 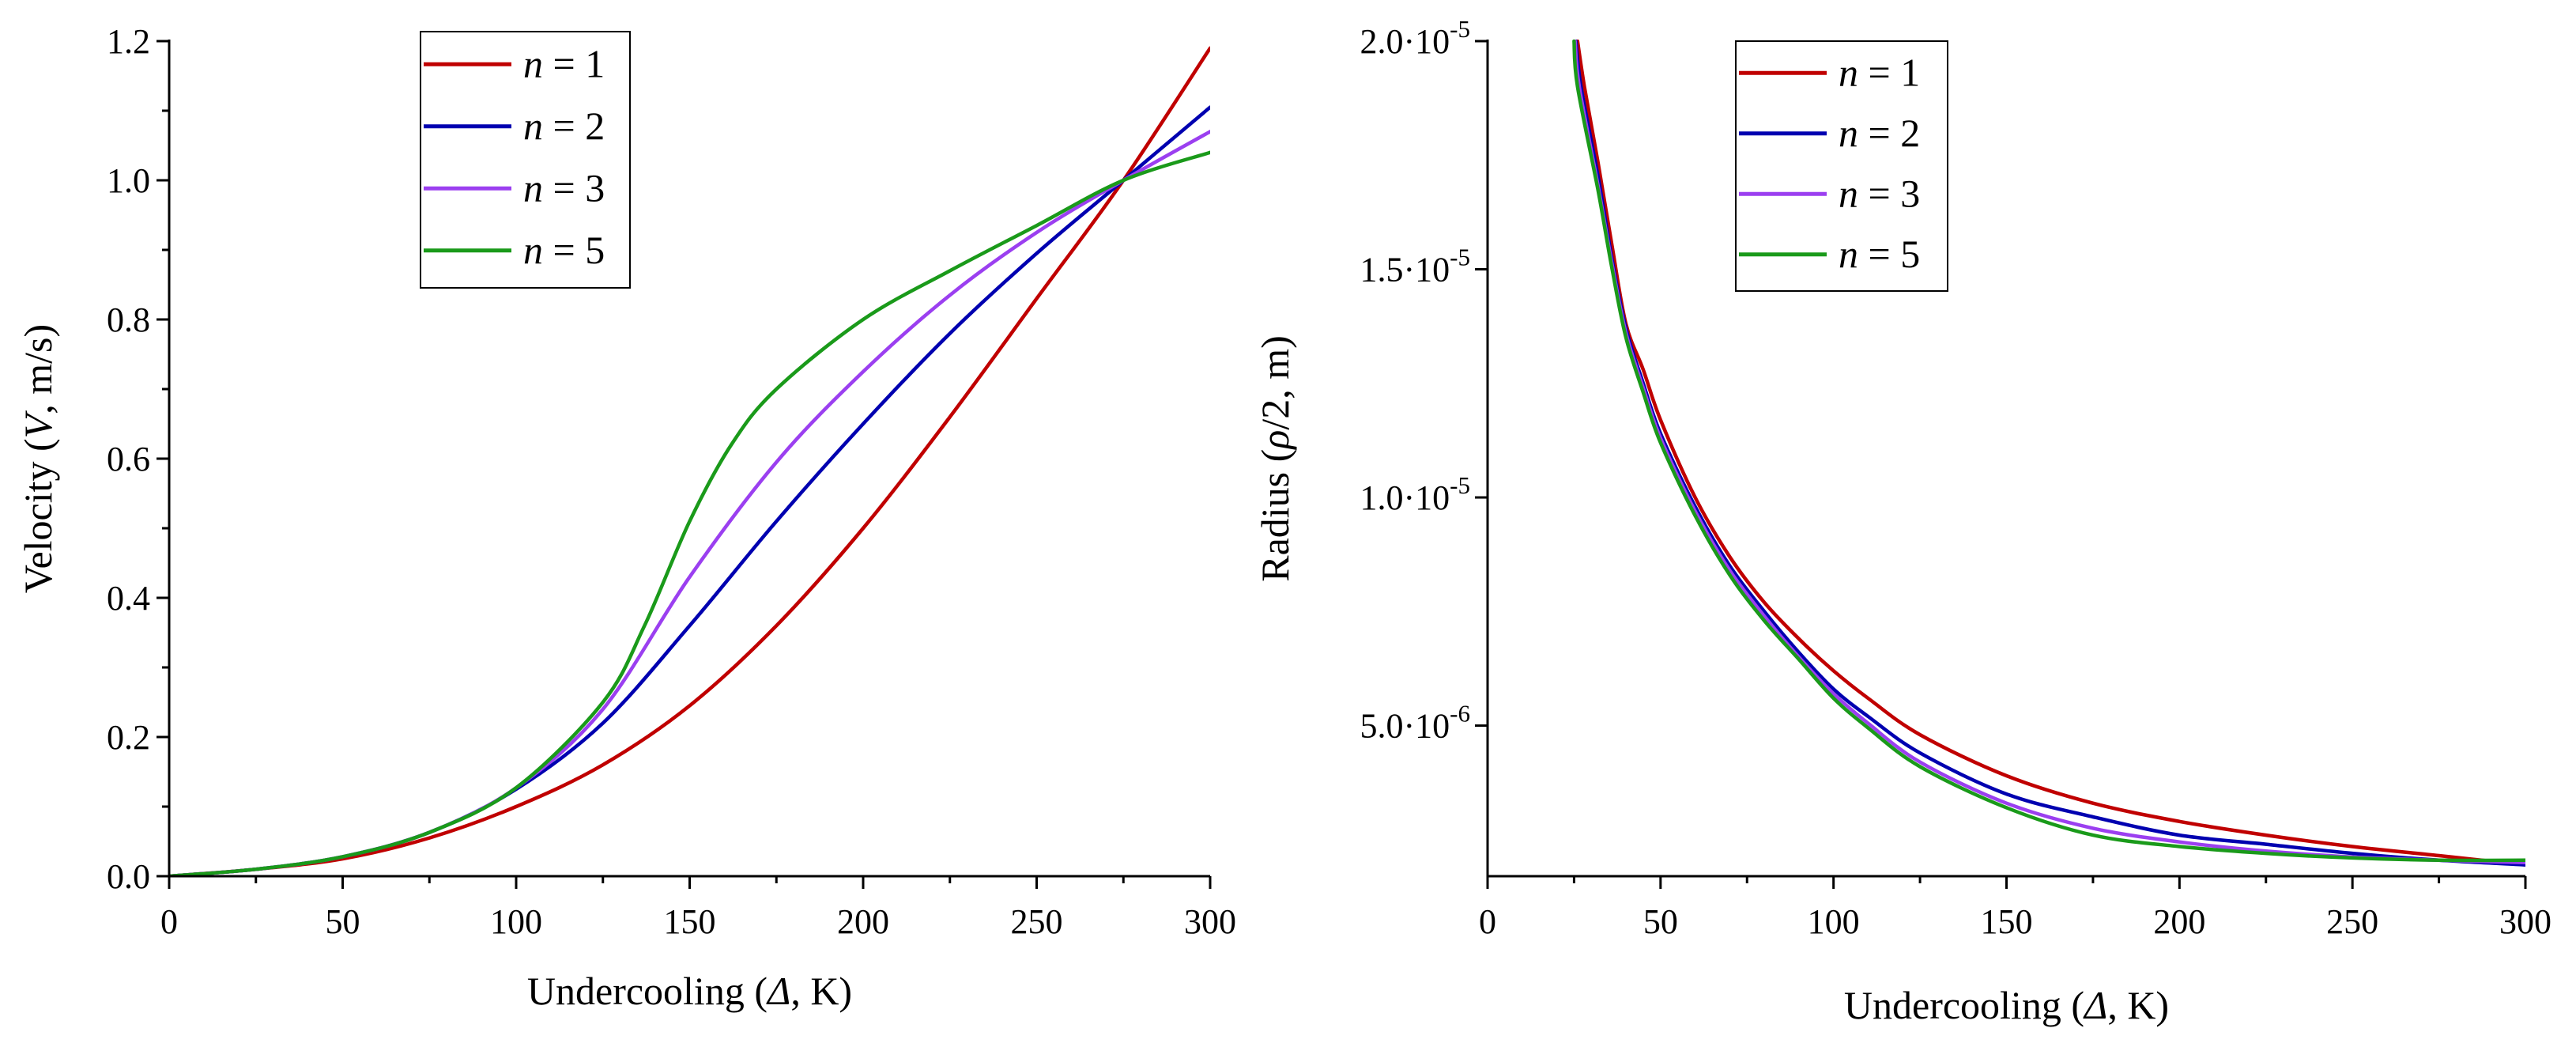 I want to click on y-tick-label: 1.5·10⁻⁵, so click(x=1415, y=267).